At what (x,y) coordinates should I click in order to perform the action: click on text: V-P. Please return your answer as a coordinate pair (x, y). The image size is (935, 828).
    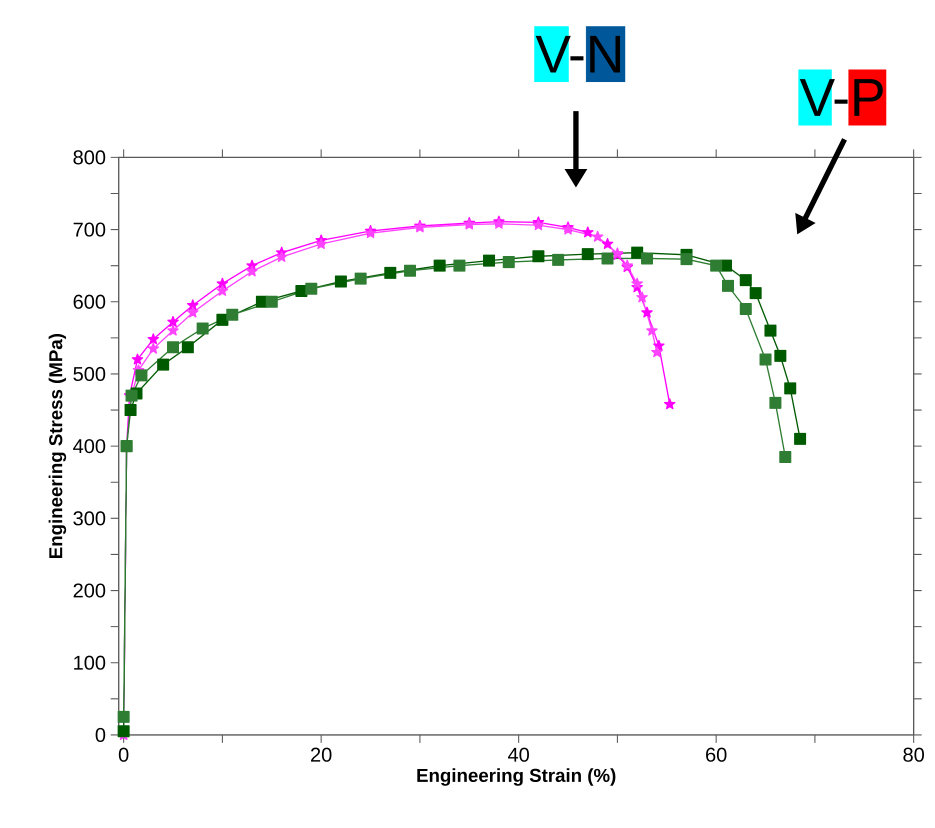
    Looking at the image, I should click on (841, 97).